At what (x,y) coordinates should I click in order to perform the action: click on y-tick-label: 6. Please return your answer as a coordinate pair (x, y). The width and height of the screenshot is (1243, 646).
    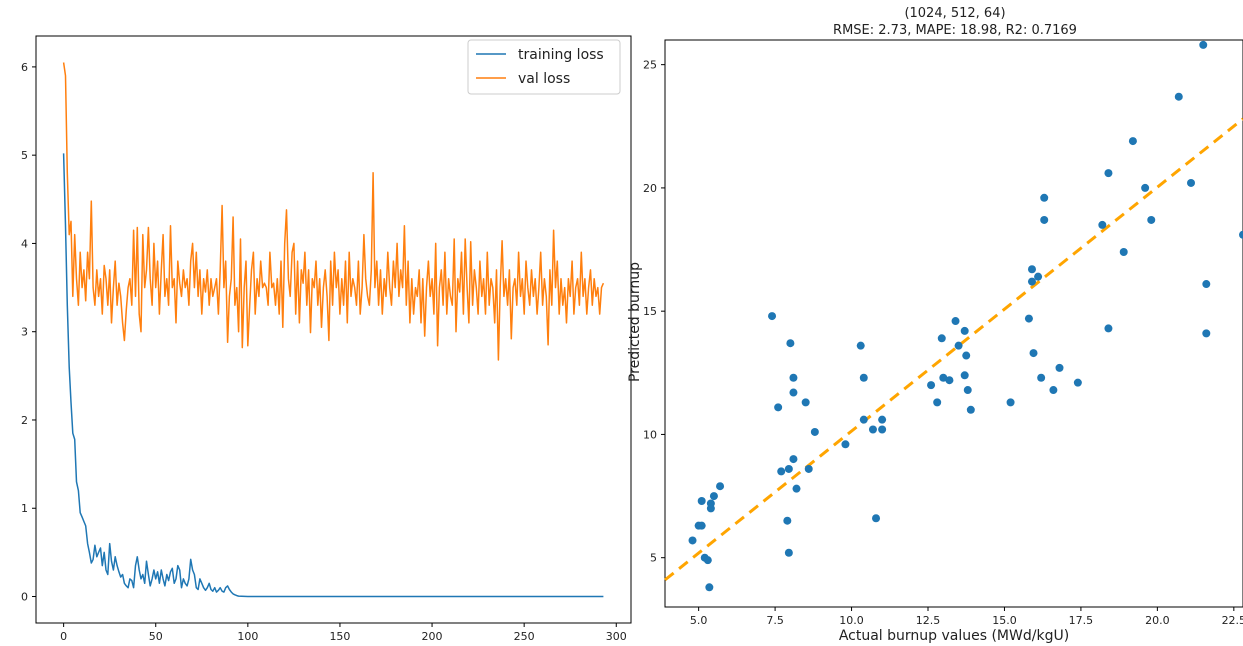
    Looking at the image, I should click on (24, 67).